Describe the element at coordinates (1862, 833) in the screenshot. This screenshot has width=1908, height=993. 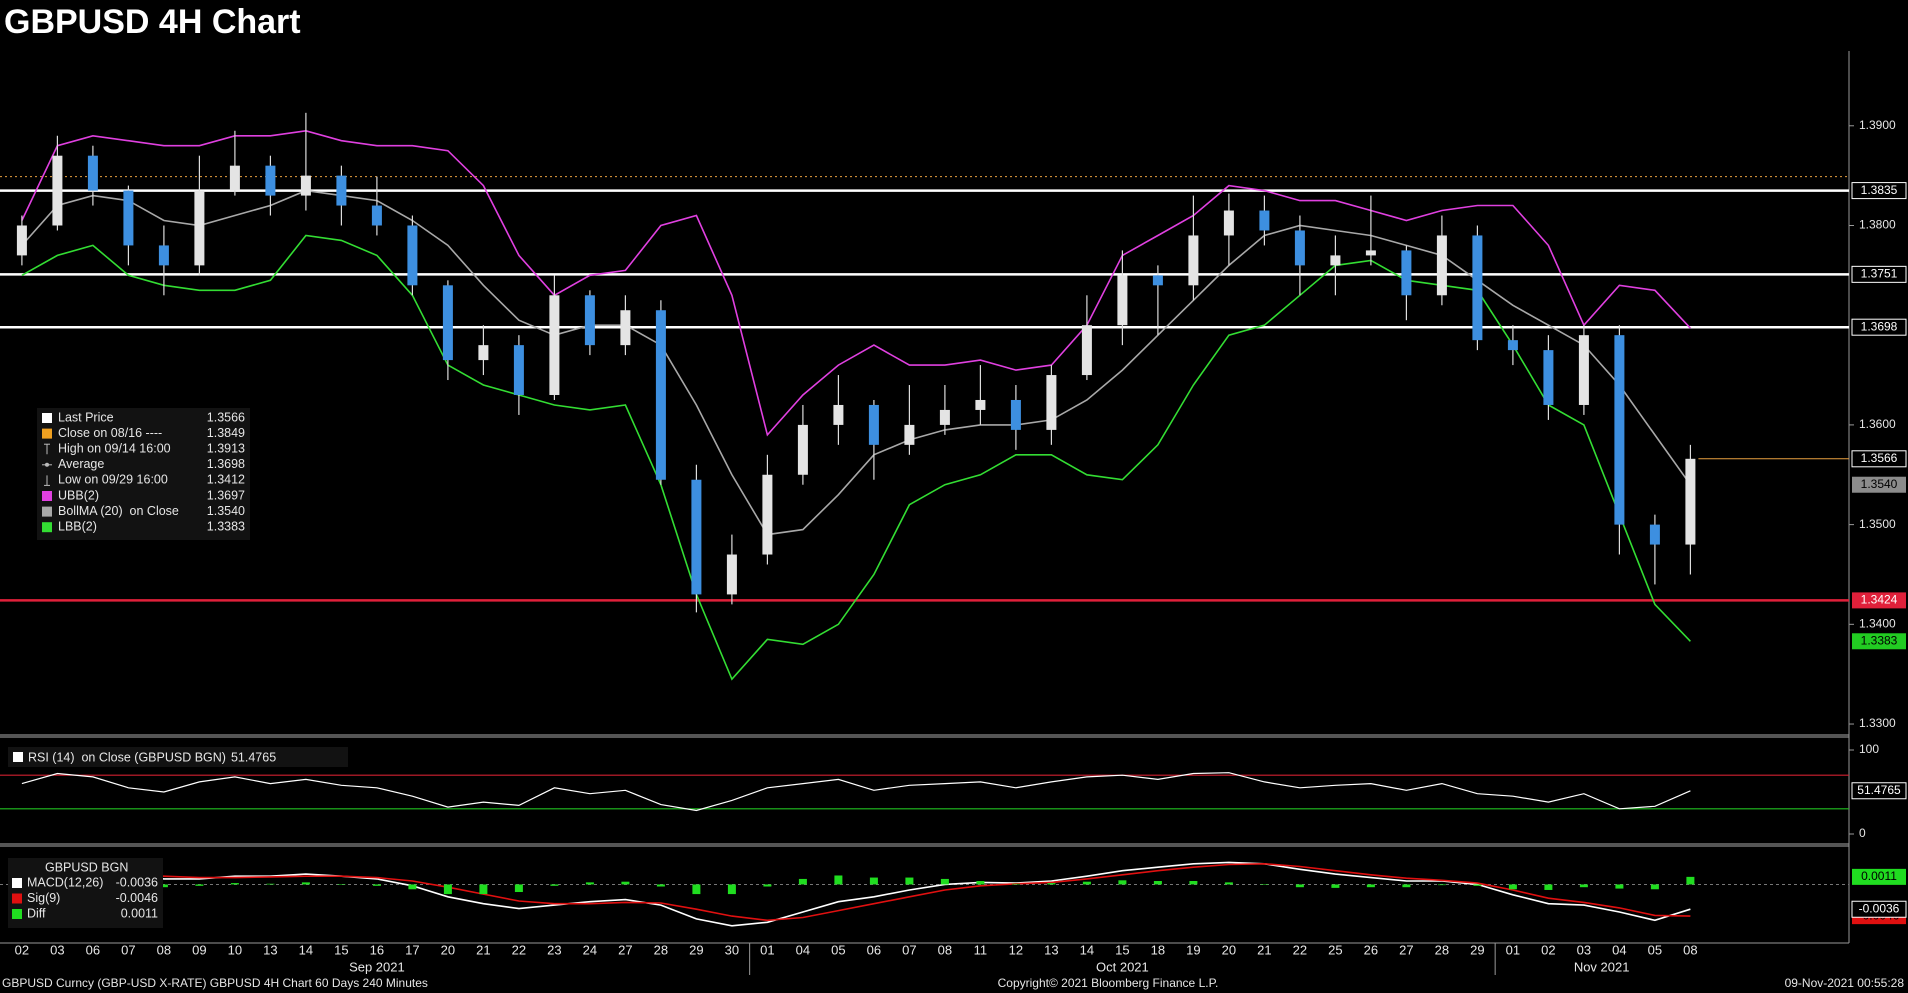
I see `y-tick-label: 0` at that location.